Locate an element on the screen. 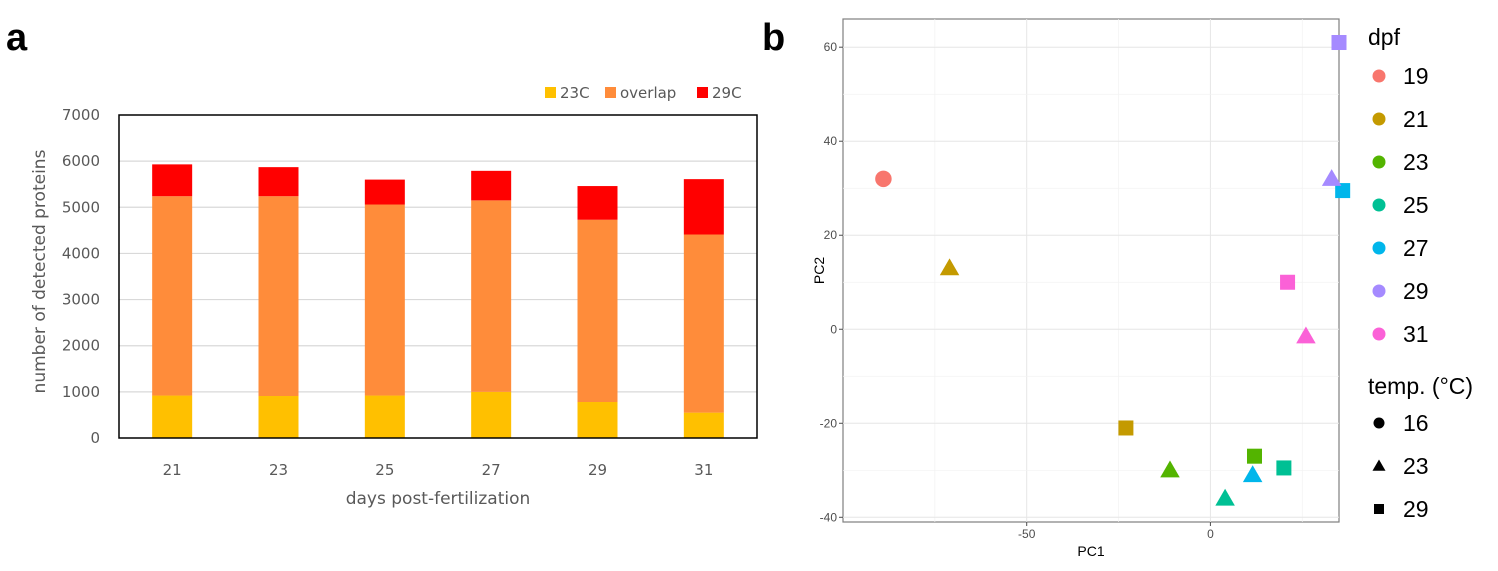 The height and width of the screenshot is (571, 1498). panel-b-label: b is located at coordinates (773, 38).